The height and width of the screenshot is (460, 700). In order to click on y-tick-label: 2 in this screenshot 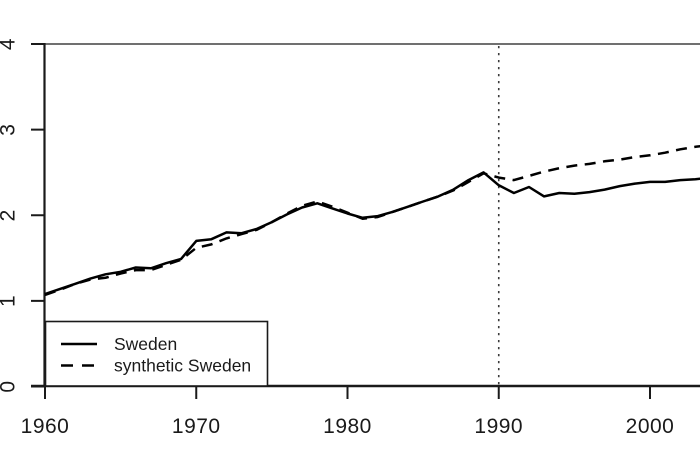, I will do `click(10, 215)`.